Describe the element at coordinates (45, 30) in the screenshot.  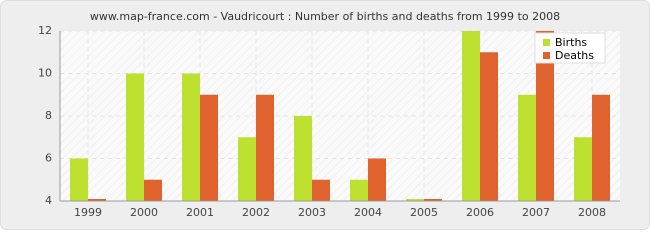
I see `y-tick-label: 12` at that location.